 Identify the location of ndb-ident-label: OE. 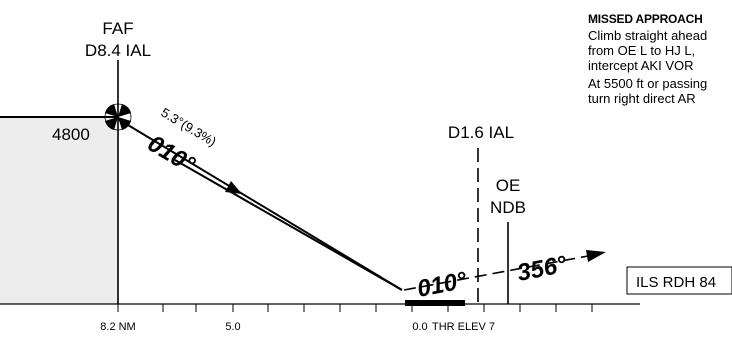
(508, 185).